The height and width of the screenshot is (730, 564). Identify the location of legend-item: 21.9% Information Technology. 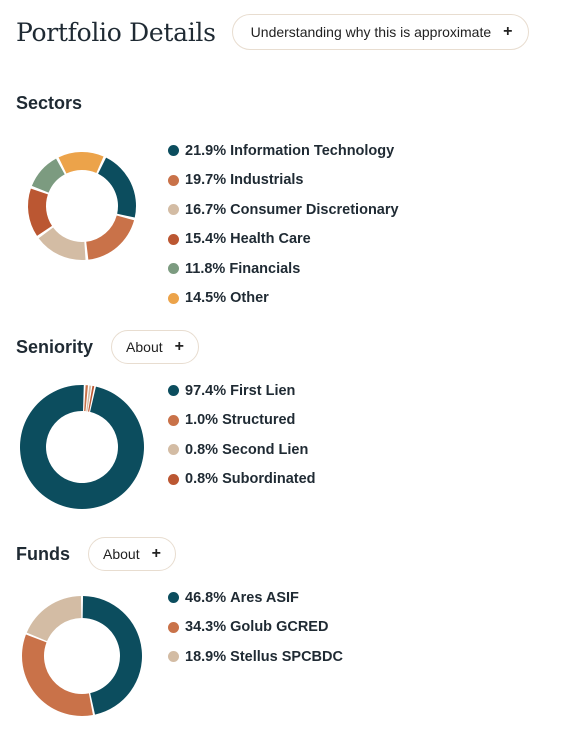
(283, 151).